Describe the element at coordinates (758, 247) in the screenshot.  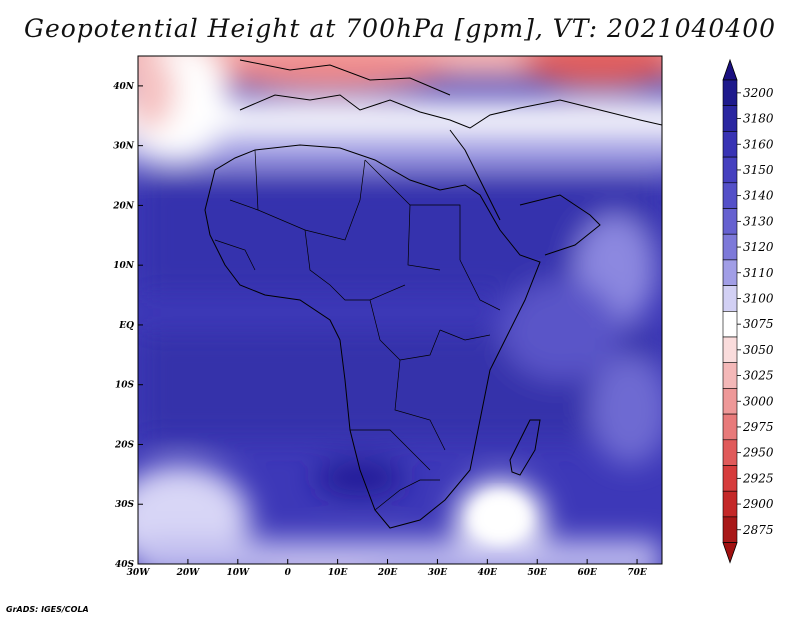
I see `colorbar-label: 3120` at that location.